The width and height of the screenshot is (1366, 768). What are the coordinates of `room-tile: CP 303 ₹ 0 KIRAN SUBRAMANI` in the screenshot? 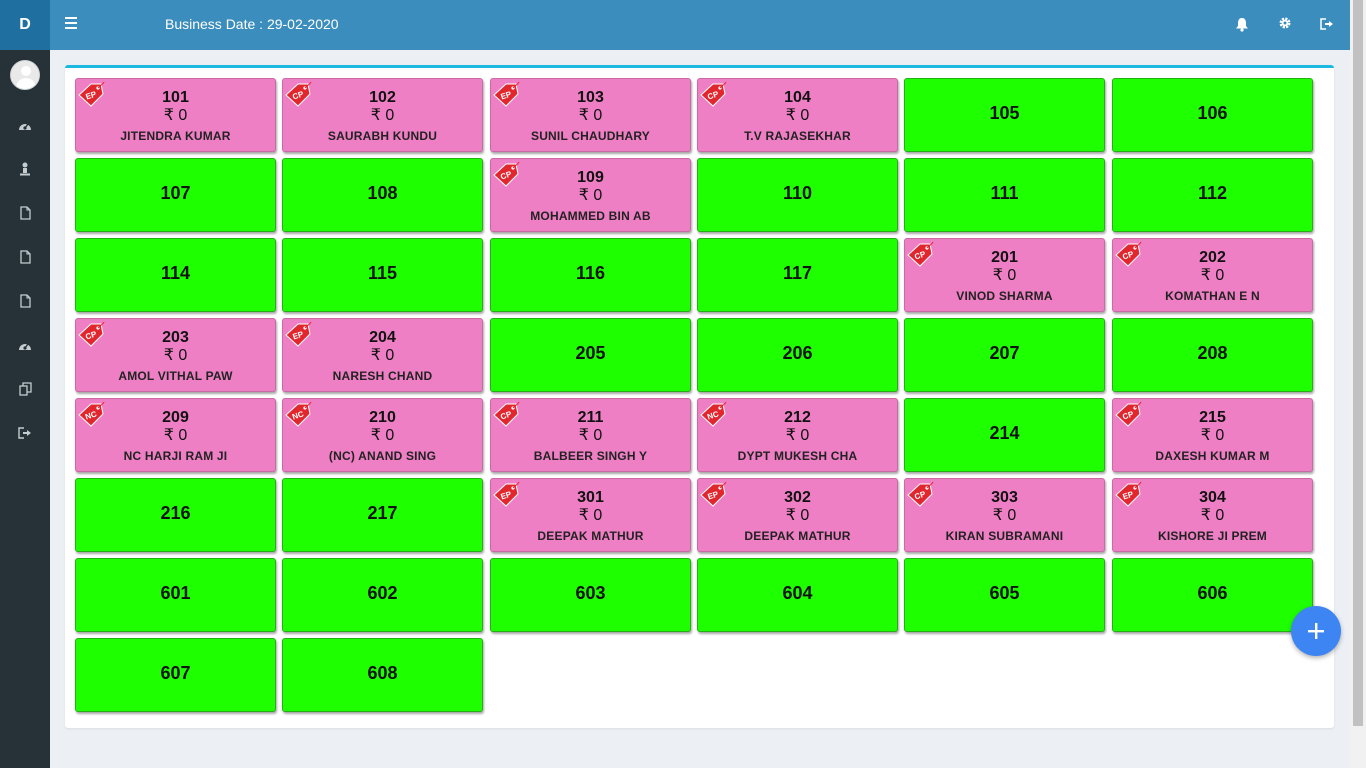 It's located at (1004, 515).